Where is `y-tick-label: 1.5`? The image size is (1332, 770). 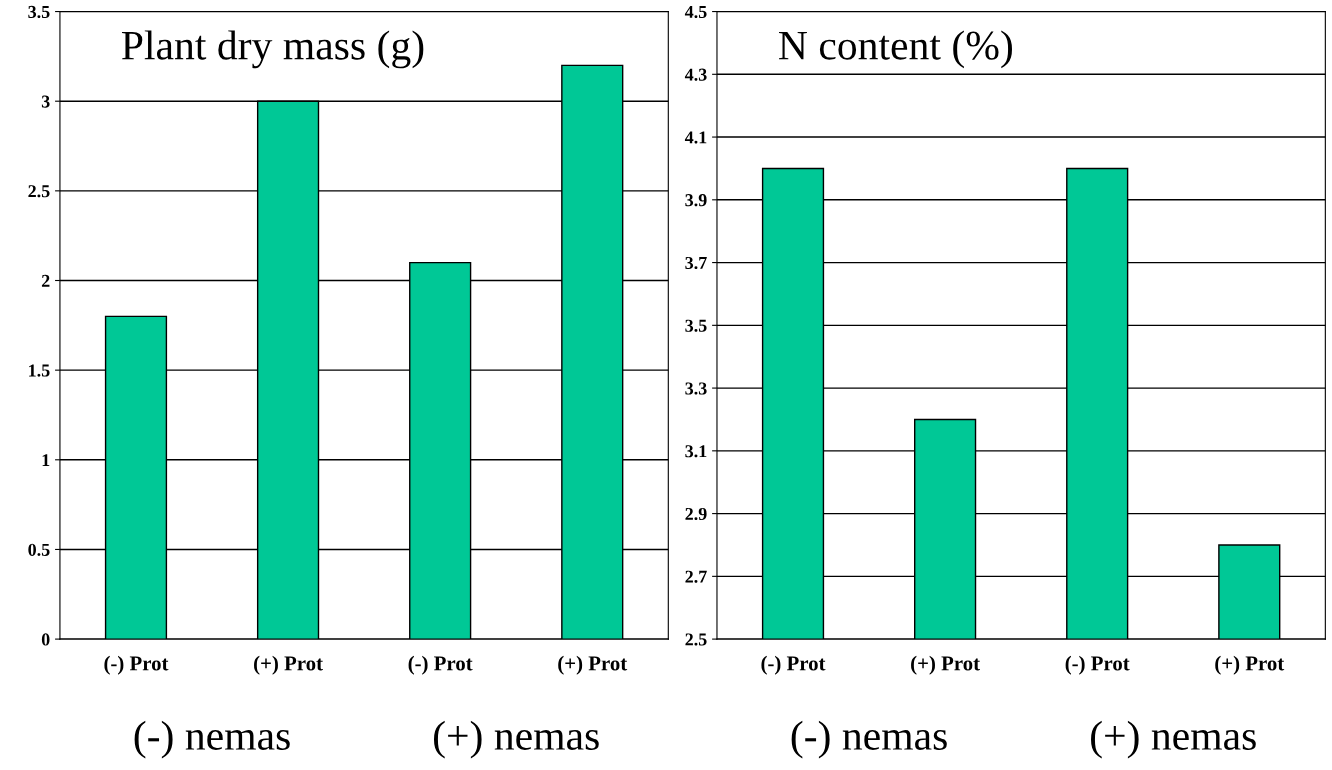 y-tick-label: 1.5 is located at coordinates (39, 370).